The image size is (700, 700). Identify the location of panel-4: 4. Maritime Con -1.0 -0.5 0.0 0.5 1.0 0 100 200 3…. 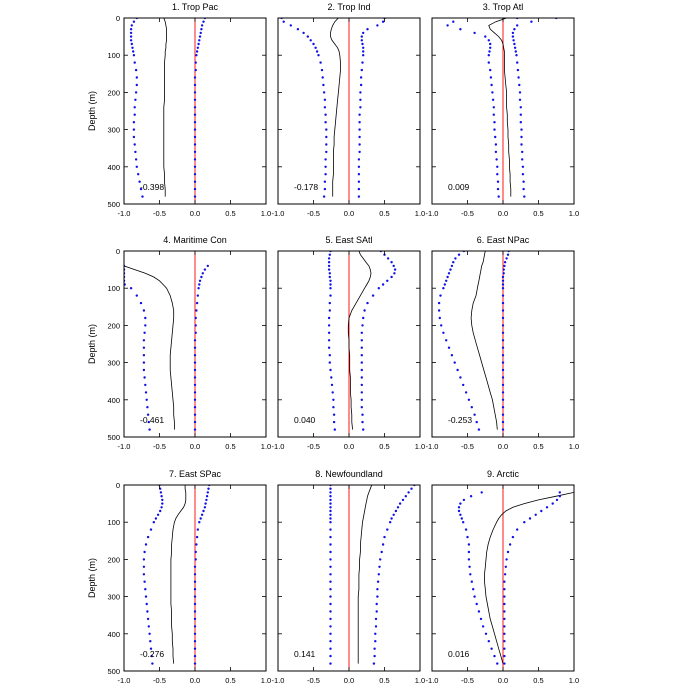
(179, 343).